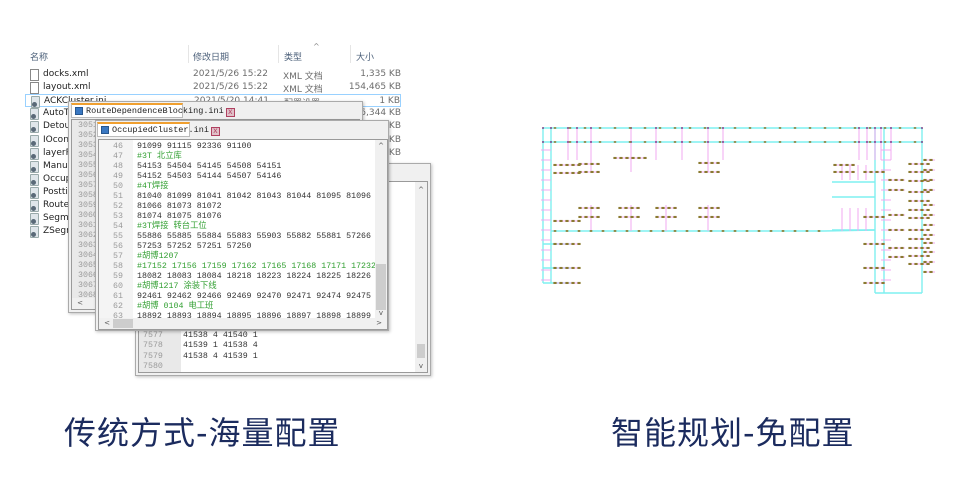 Image resolution: width=960 pixels, height=482 pixels. I want to click on column-size: 大小, so click(365, 58).